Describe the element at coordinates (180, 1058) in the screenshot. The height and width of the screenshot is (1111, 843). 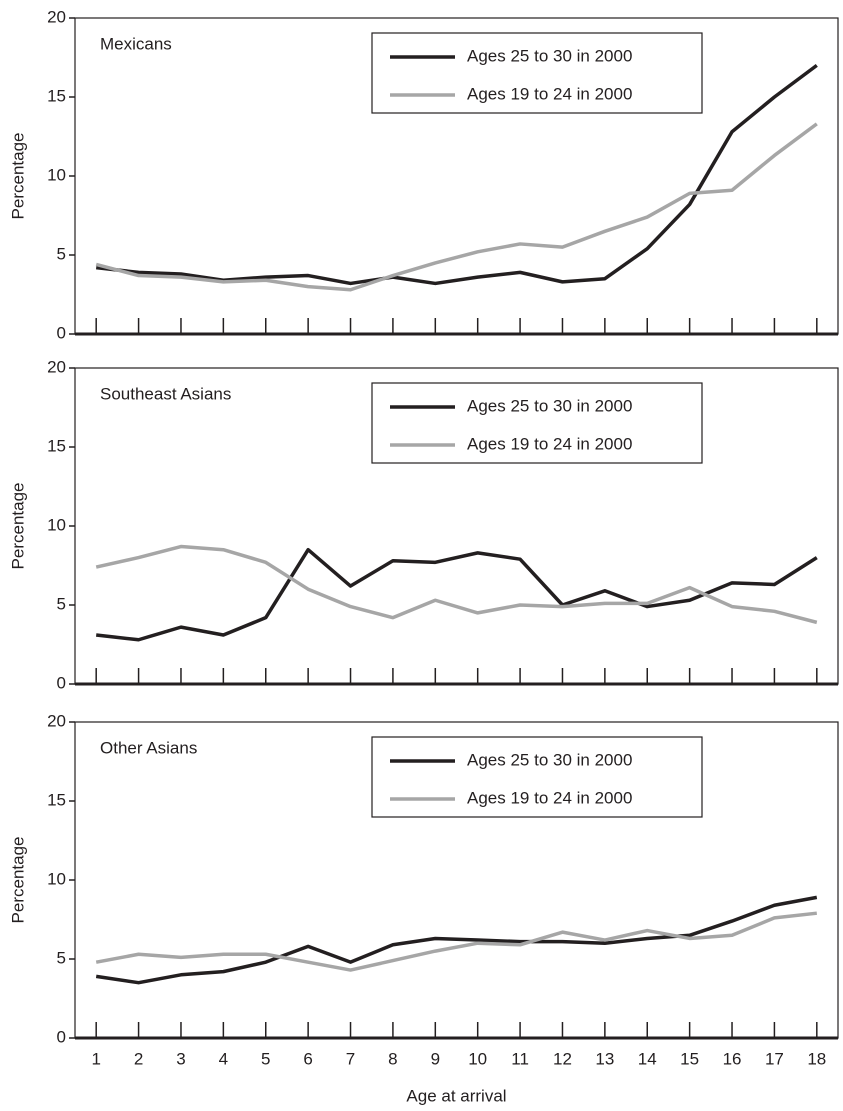
I see `x-tick-label: 3` at that location.